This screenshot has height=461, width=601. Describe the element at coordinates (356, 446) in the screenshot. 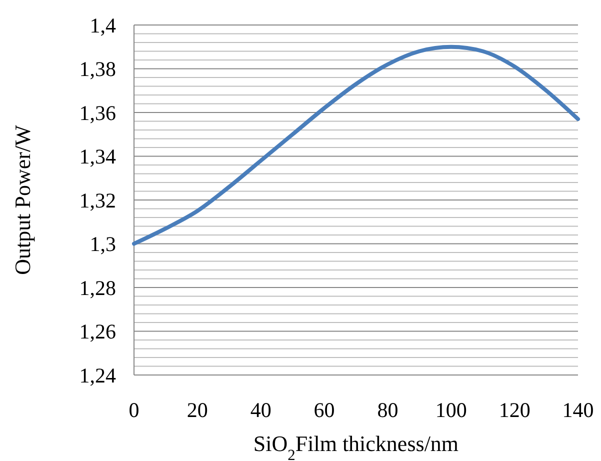

I see `x-axis-title: SiO$_{2}$Film thickness/nm` at that location.